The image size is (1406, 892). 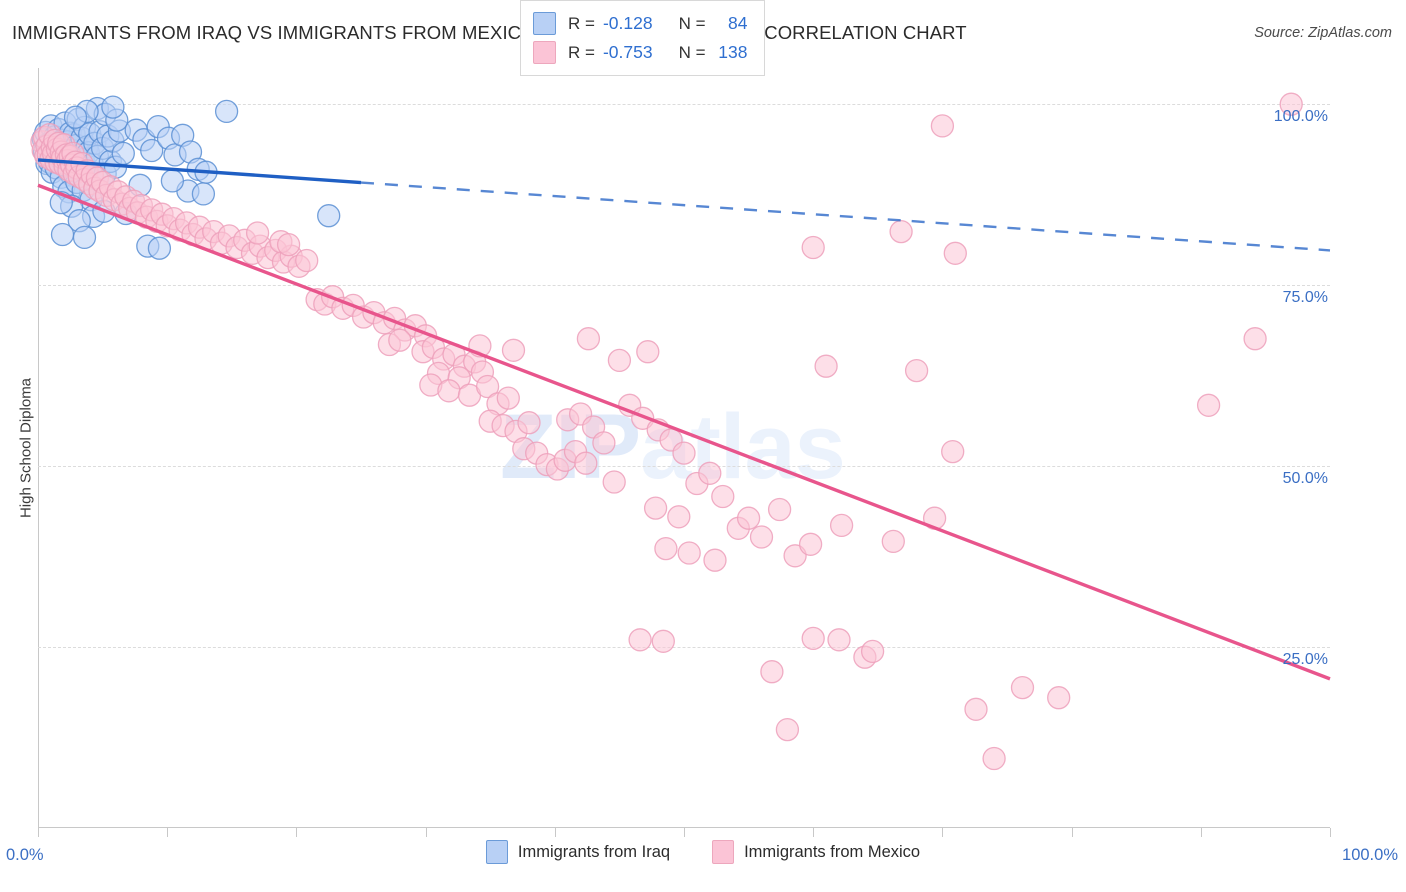 I want to click on x-axis-line, so click(x=684, y=827).